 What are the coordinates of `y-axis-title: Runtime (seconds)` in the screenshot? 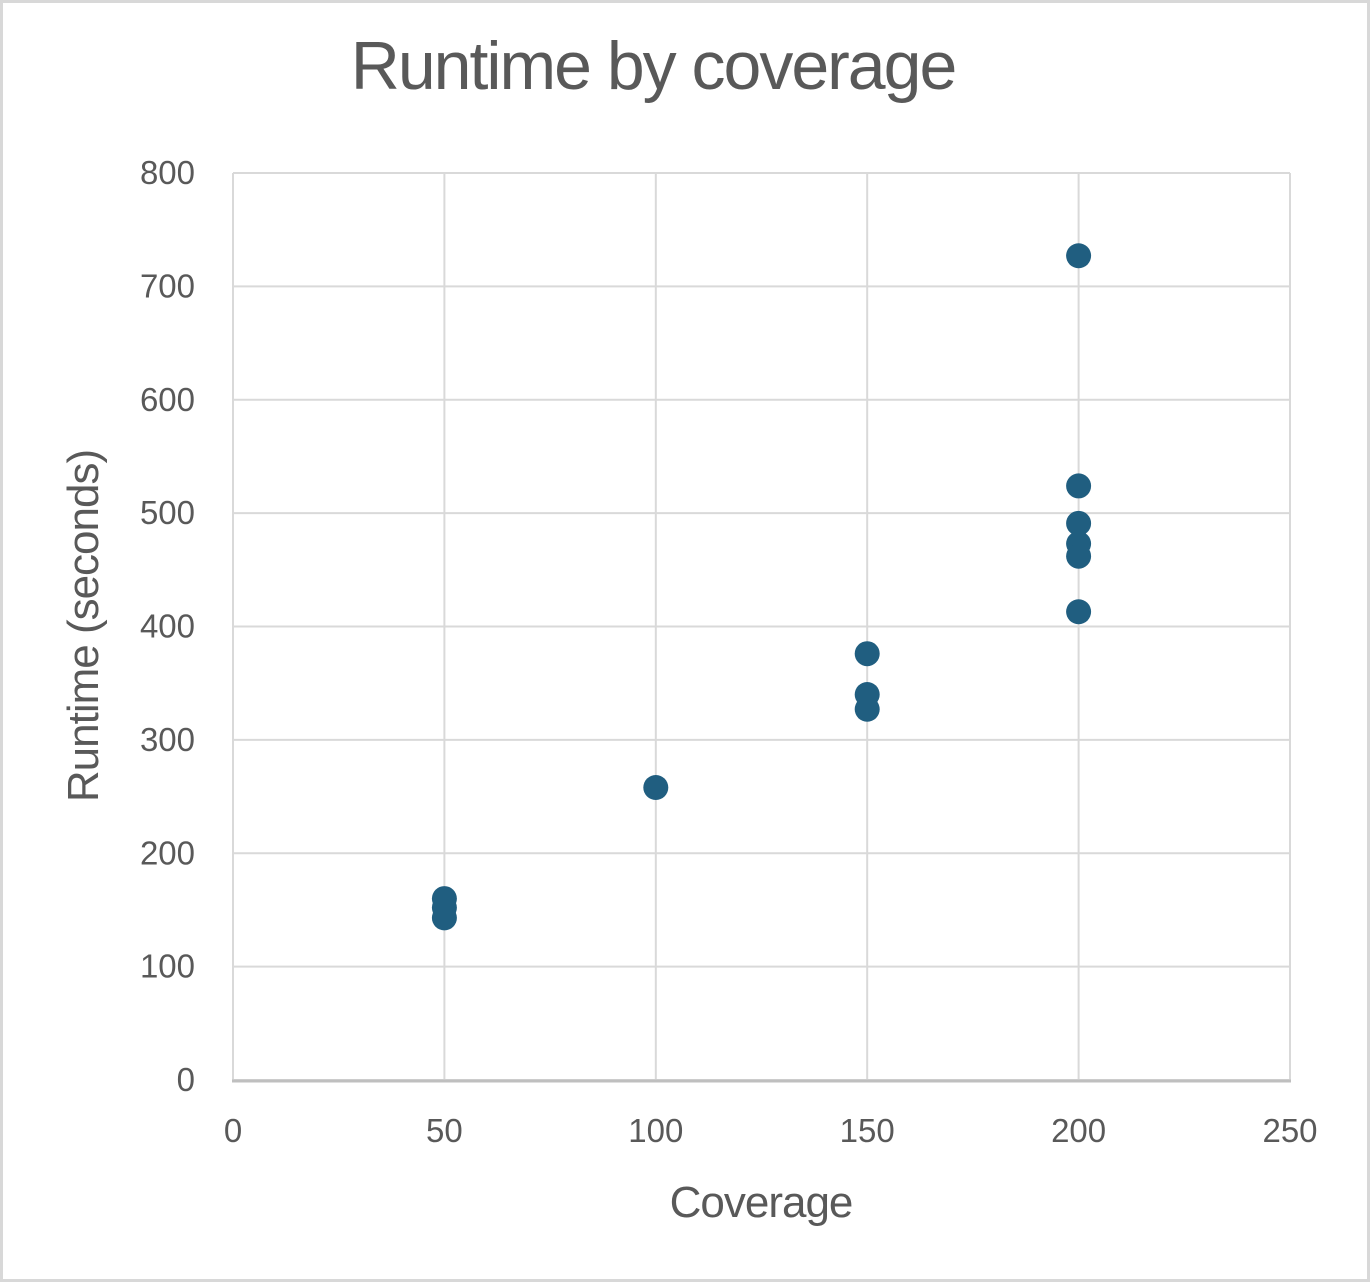 It's located at (83, 626).